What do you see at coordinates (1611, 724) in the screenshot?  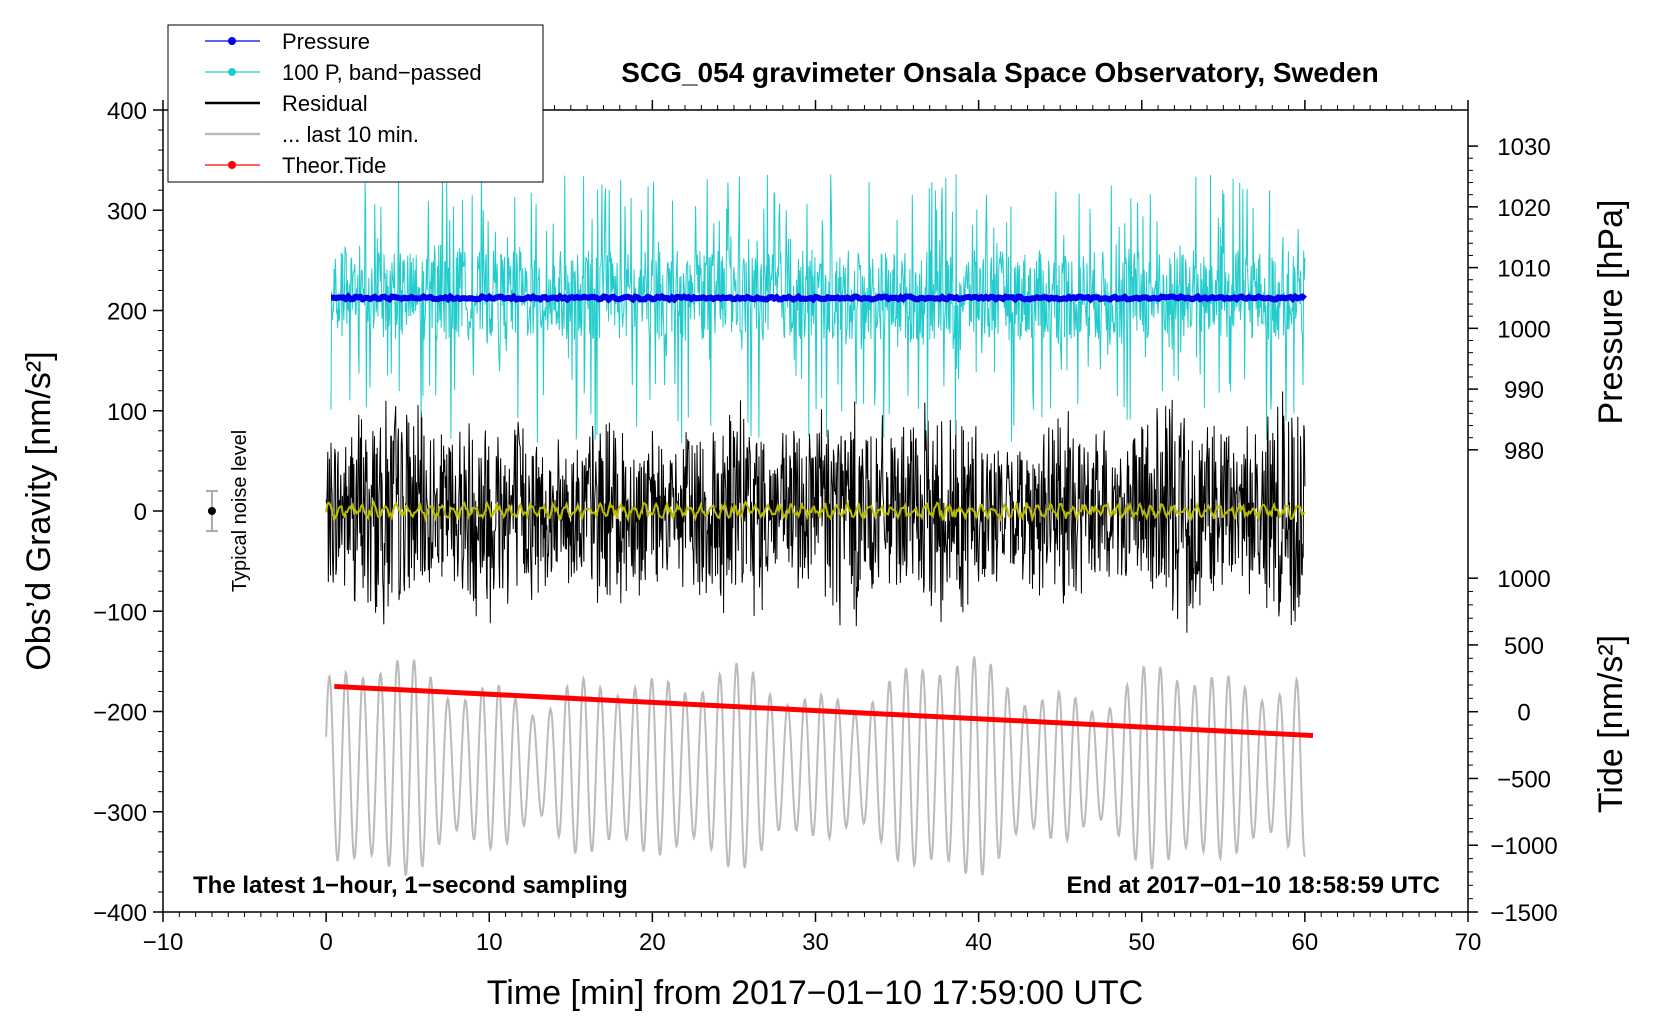 I see `y-axis-right-tide-title: Tide [nm/s²]` at bounding box center [1611, 724].